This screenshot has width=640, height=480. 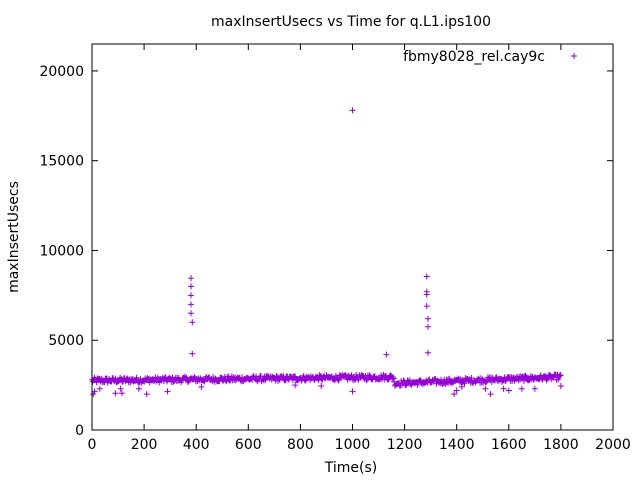 What do you see at coordinates (196, 445) in the screenshot?
I see `x-tick-label: 400` at bounding box center [196, 445].